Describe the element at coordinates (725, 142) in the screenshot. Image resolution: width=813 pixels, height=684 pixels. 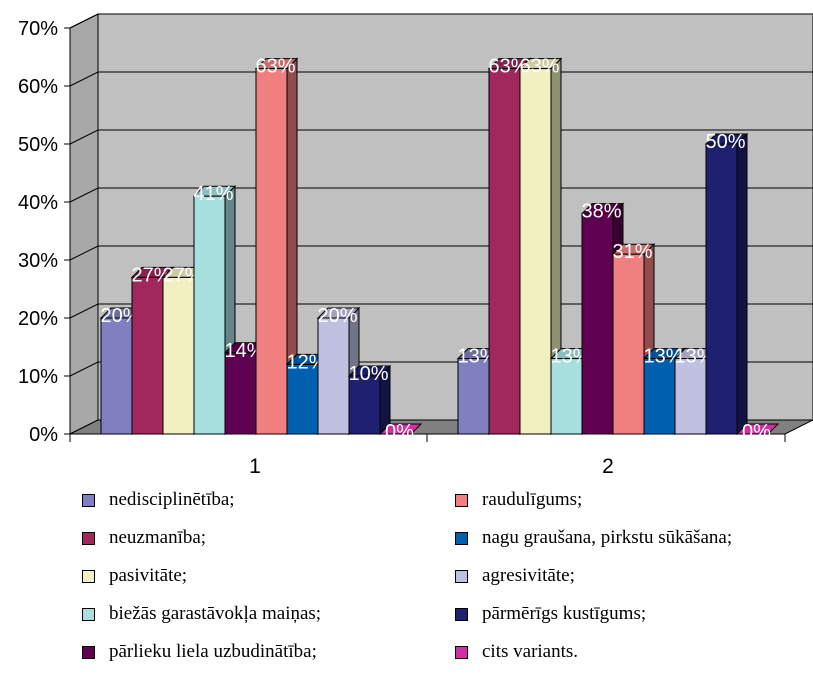
I see `data-label: 50%` at that location.